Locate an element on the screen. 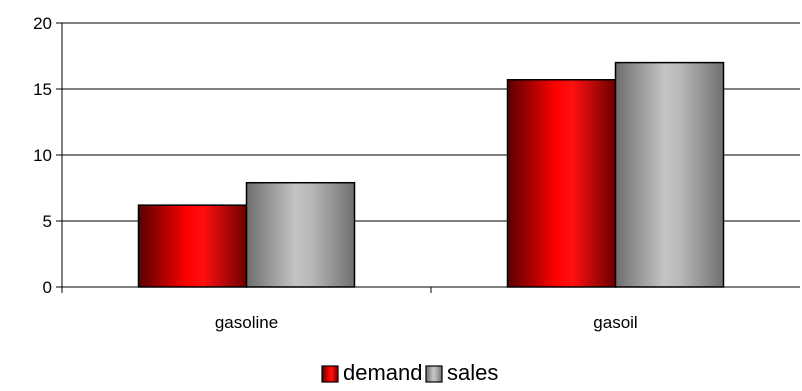 This screenshot has width=802, height=391. legend-label-sales: sales is located at coordinates (472, 372).